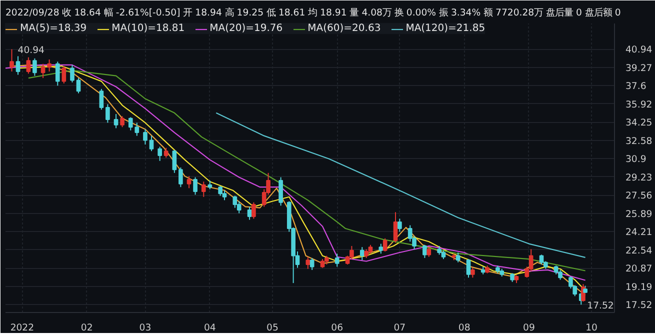 This screenshot has width=655, height=335. Describe the element at coordinates (53, 28) in the screenshot. I see `legend-label: MA(5)=18.39` at that location.